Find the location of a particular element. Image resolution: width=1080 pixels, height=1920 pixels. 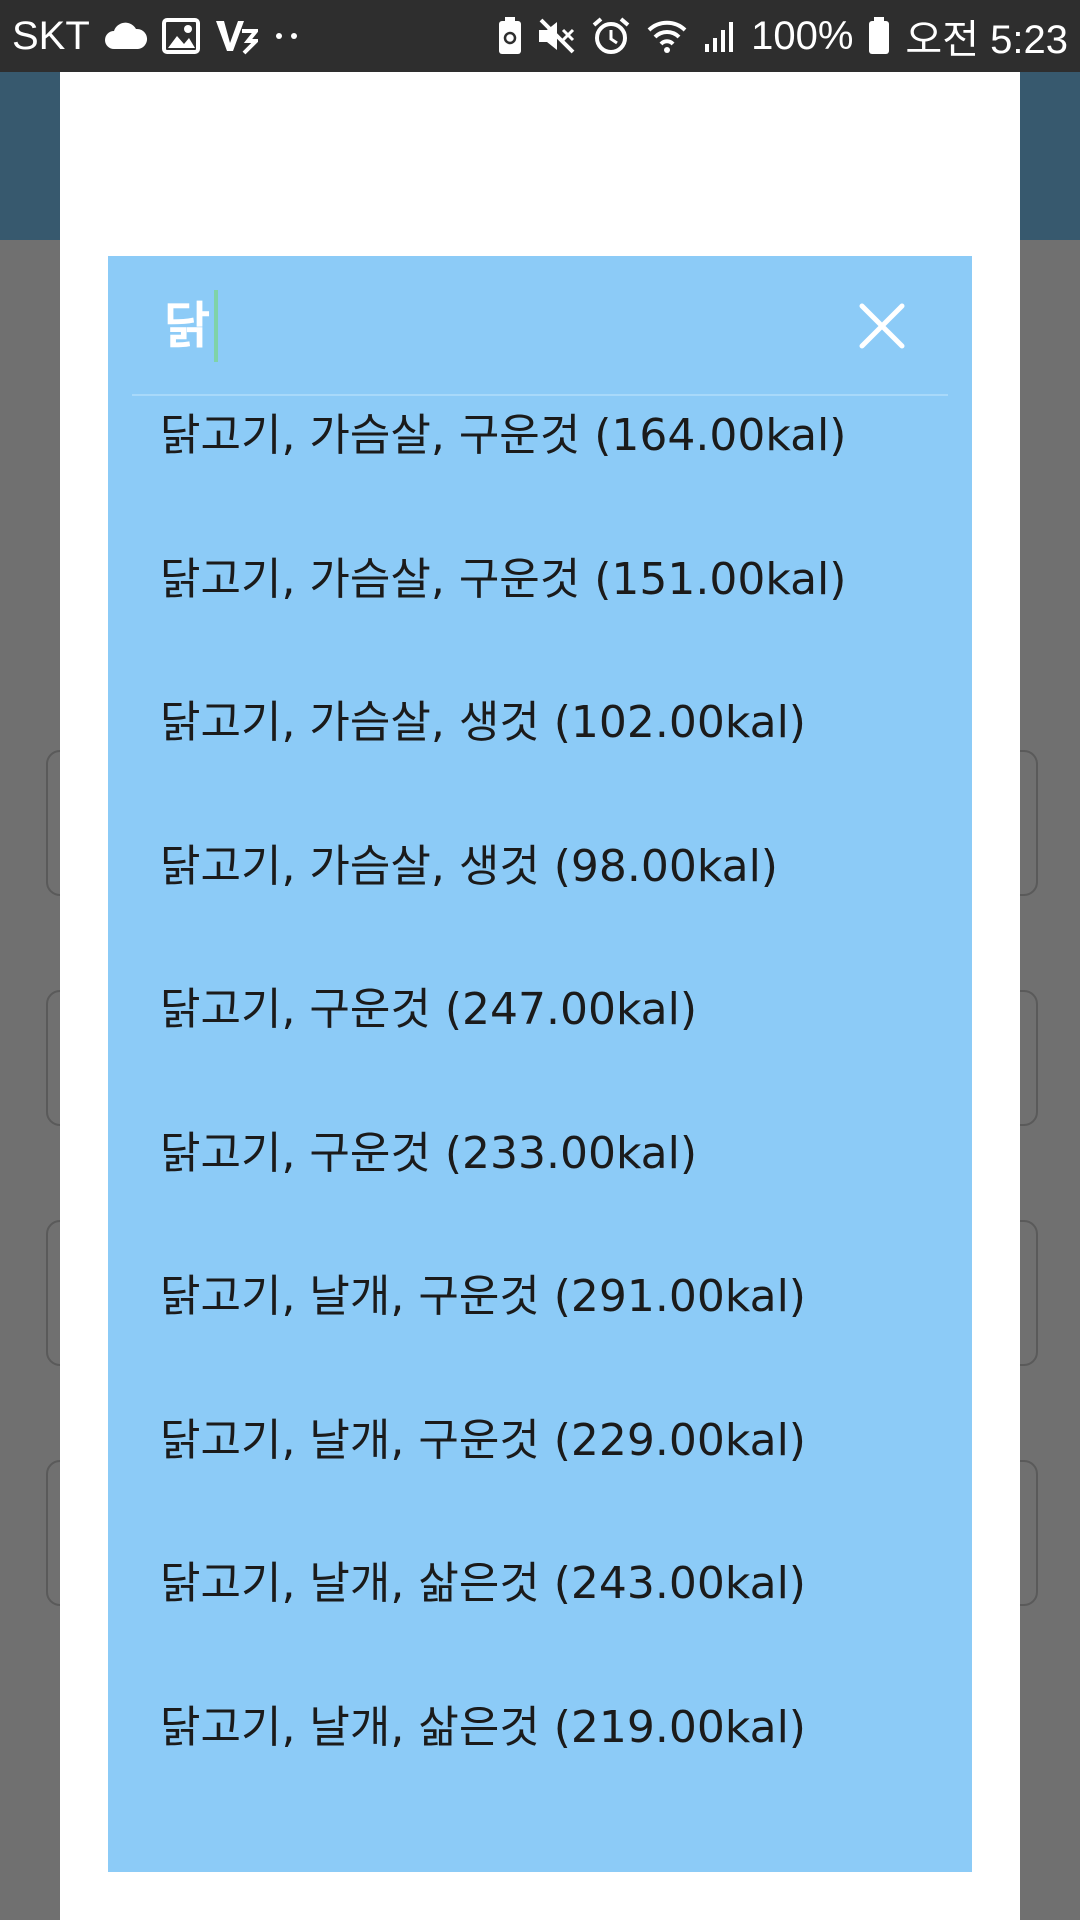

alarm-icon is located at coordinates (611, 36).